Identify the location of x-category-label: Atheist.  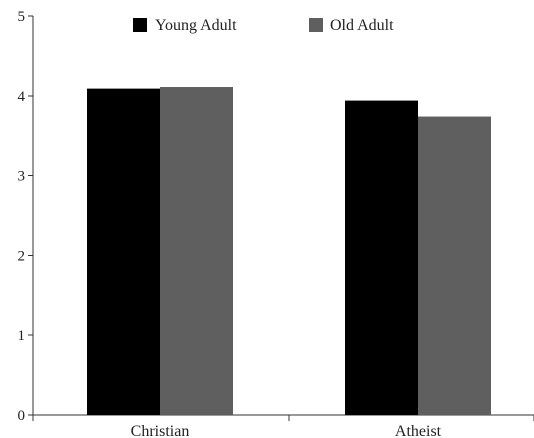
(418, 430).